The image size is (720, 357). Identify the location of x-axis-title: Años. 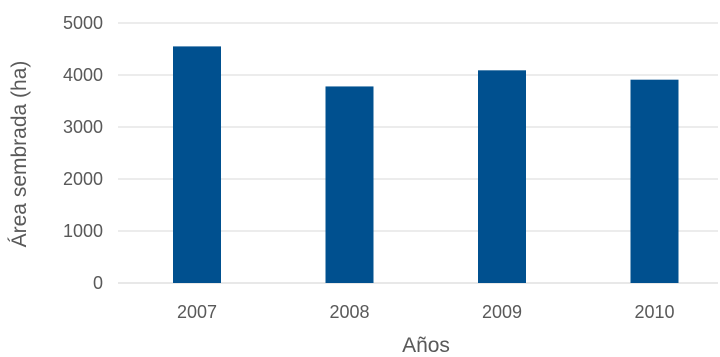
(426, 345).